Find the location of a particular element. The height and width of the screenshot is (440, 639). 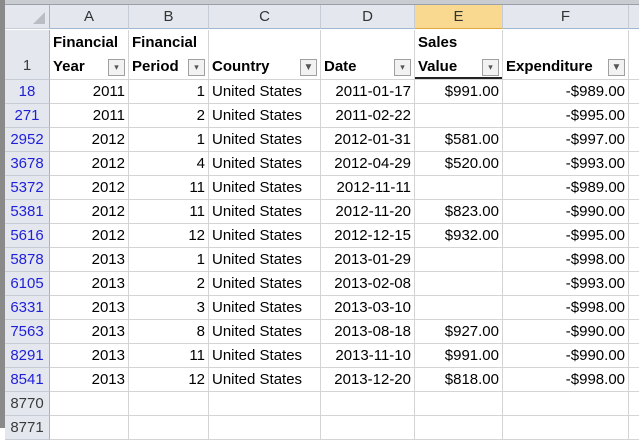

column-header-A: A is located at coordinates (89, 17).